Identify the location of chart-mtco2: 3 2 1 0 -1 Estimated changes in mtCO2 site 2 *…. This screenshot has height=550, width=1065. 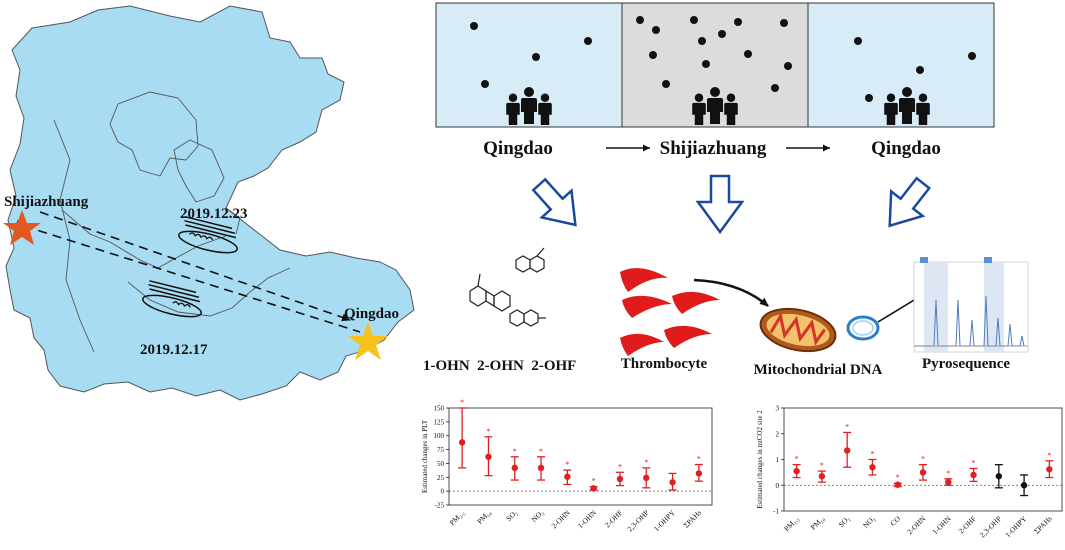
(909, 472).